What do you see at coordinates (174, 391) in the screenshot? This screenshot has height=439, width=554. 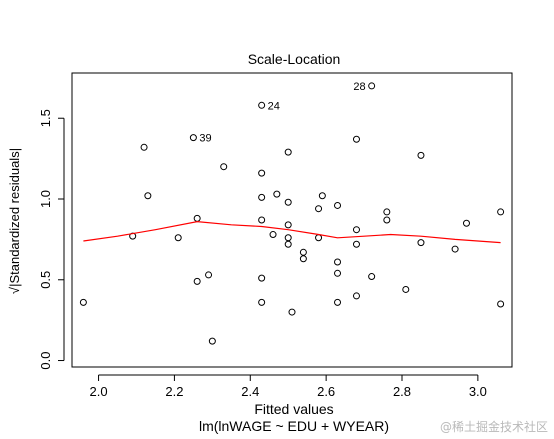 I see `x-tick-label: 2.2` at bounding box center [174, 391].